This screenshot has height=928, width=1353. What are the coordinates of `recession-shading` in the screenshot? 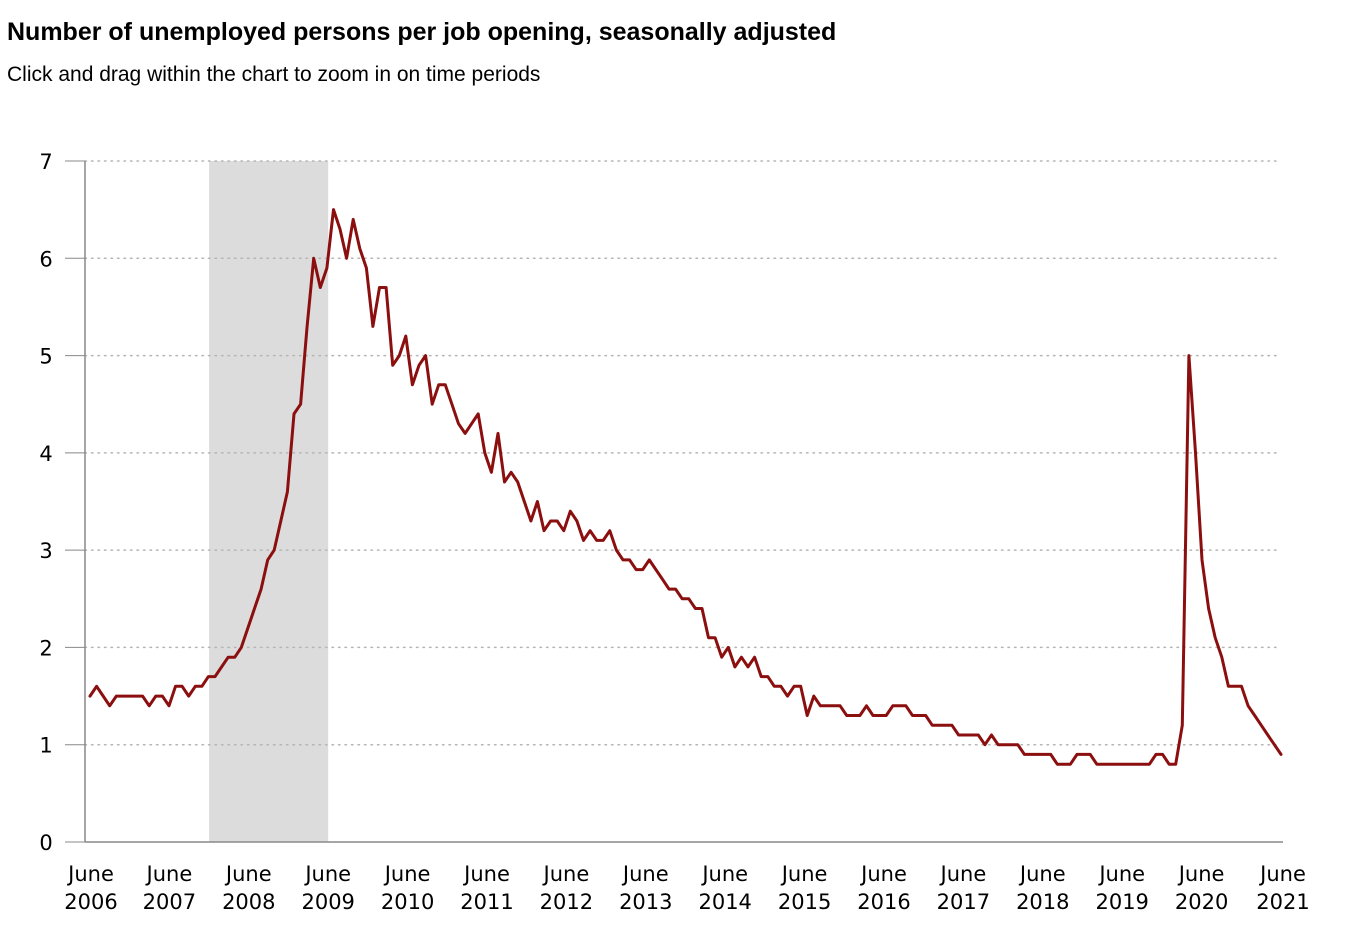 It's located at (269, 501).